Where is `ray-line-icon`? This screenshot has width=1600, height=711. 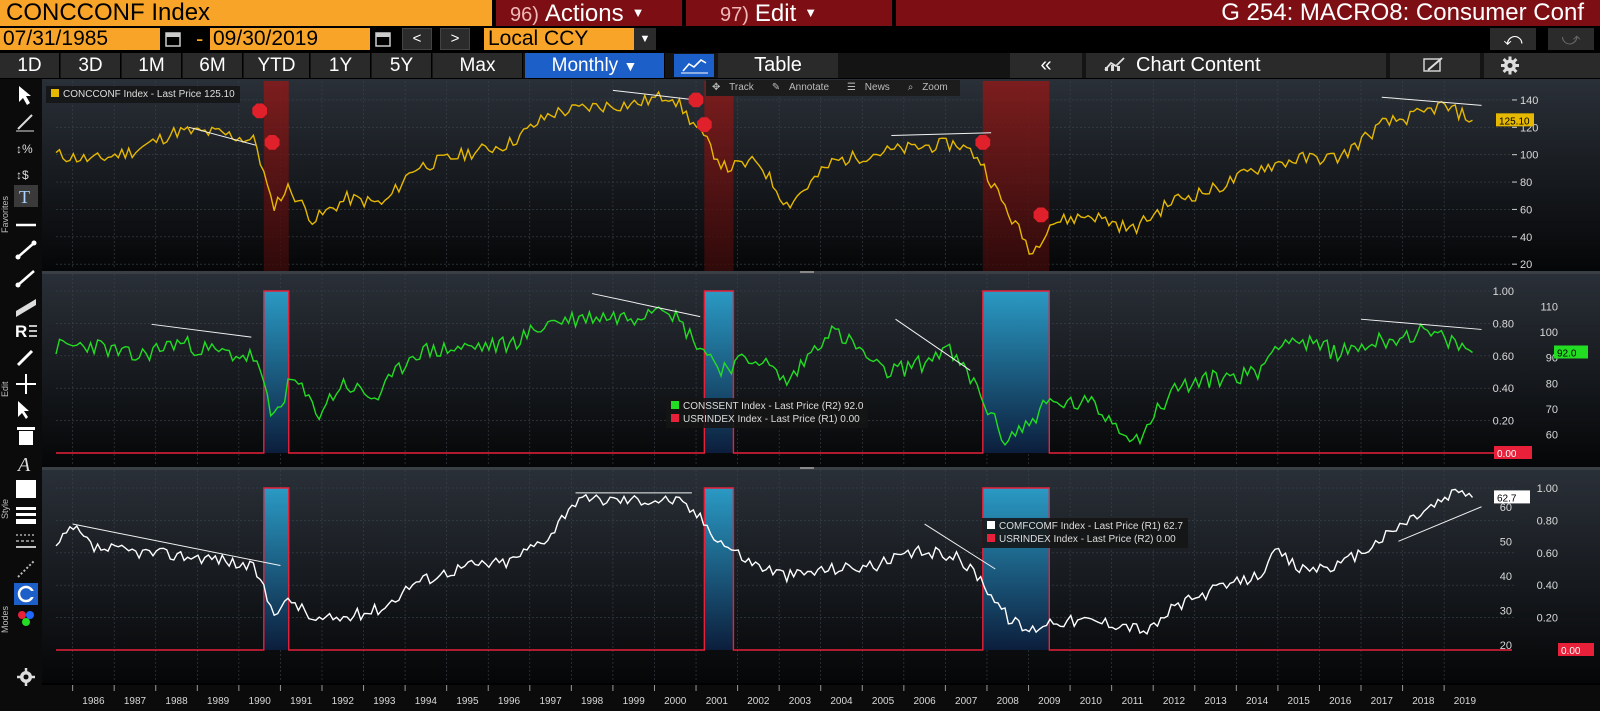 ray-line-icon is located at coordinates (25, 279).